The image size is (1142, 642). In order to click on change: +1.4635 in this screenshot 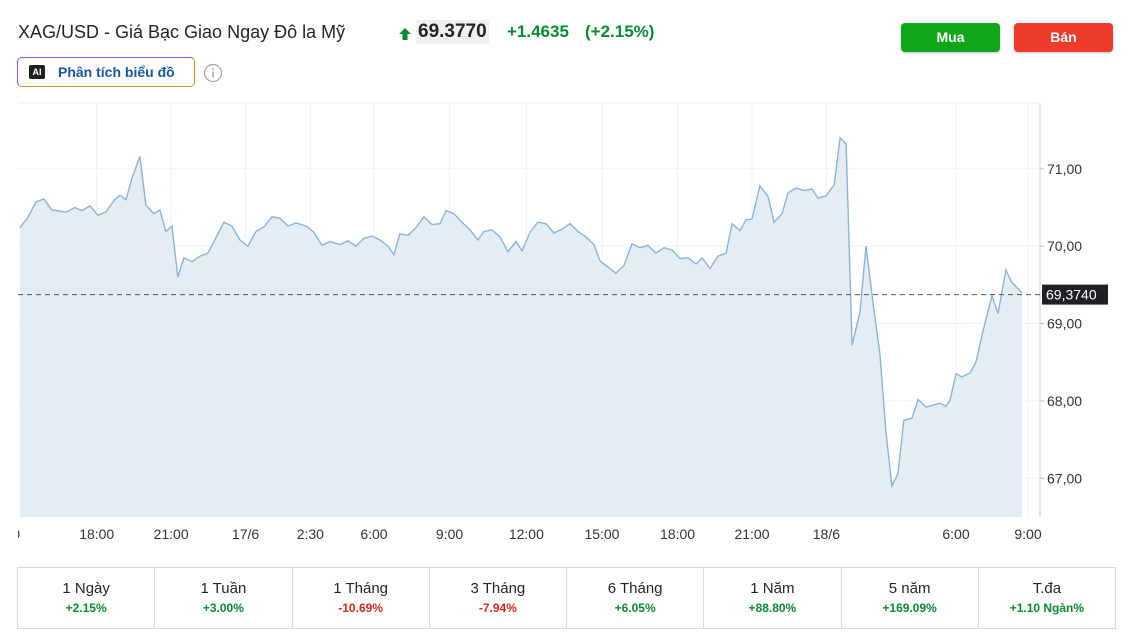, I will do `click(538, 31)`.